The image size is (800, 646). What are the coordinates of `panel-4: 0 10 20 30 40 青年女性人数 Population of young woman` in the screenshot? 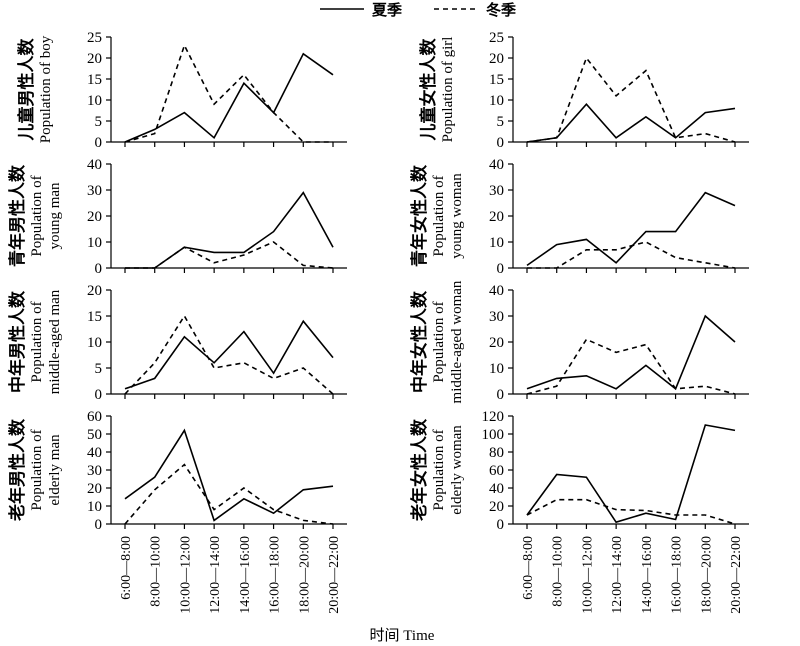 It's located at (579, 217).